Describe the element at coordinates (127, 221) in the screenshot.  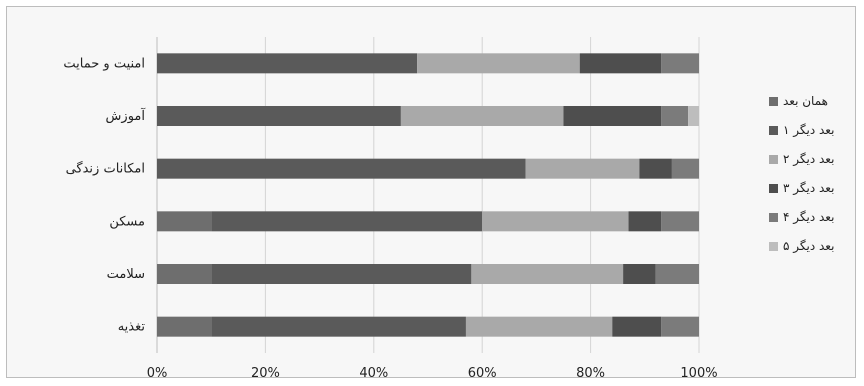
I see `category-label: مسکن` at that location.